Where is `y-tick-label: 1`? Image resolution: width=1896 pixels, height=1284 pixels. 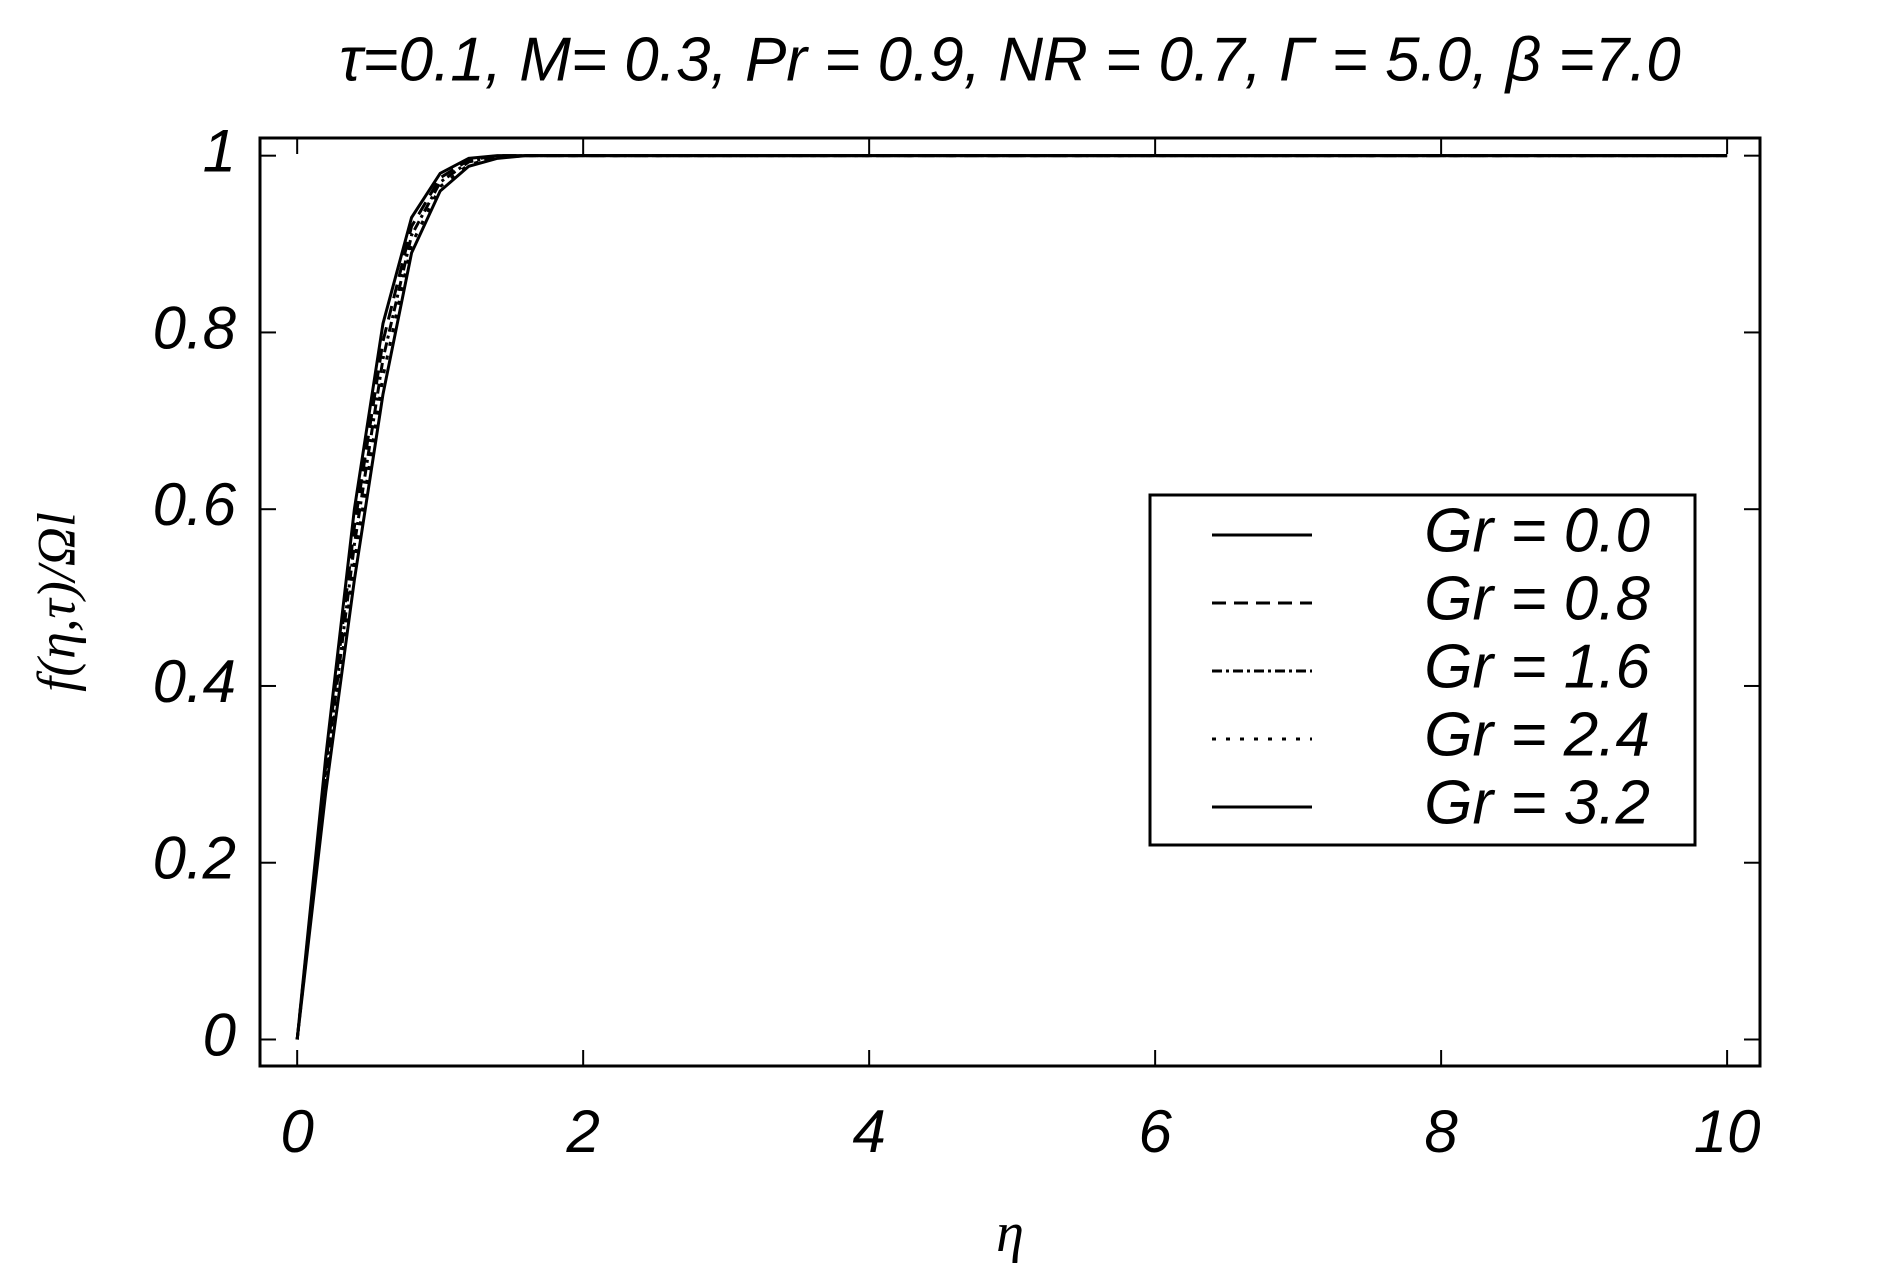
y-tick-label: 1 is located at coordinates (219, 151).